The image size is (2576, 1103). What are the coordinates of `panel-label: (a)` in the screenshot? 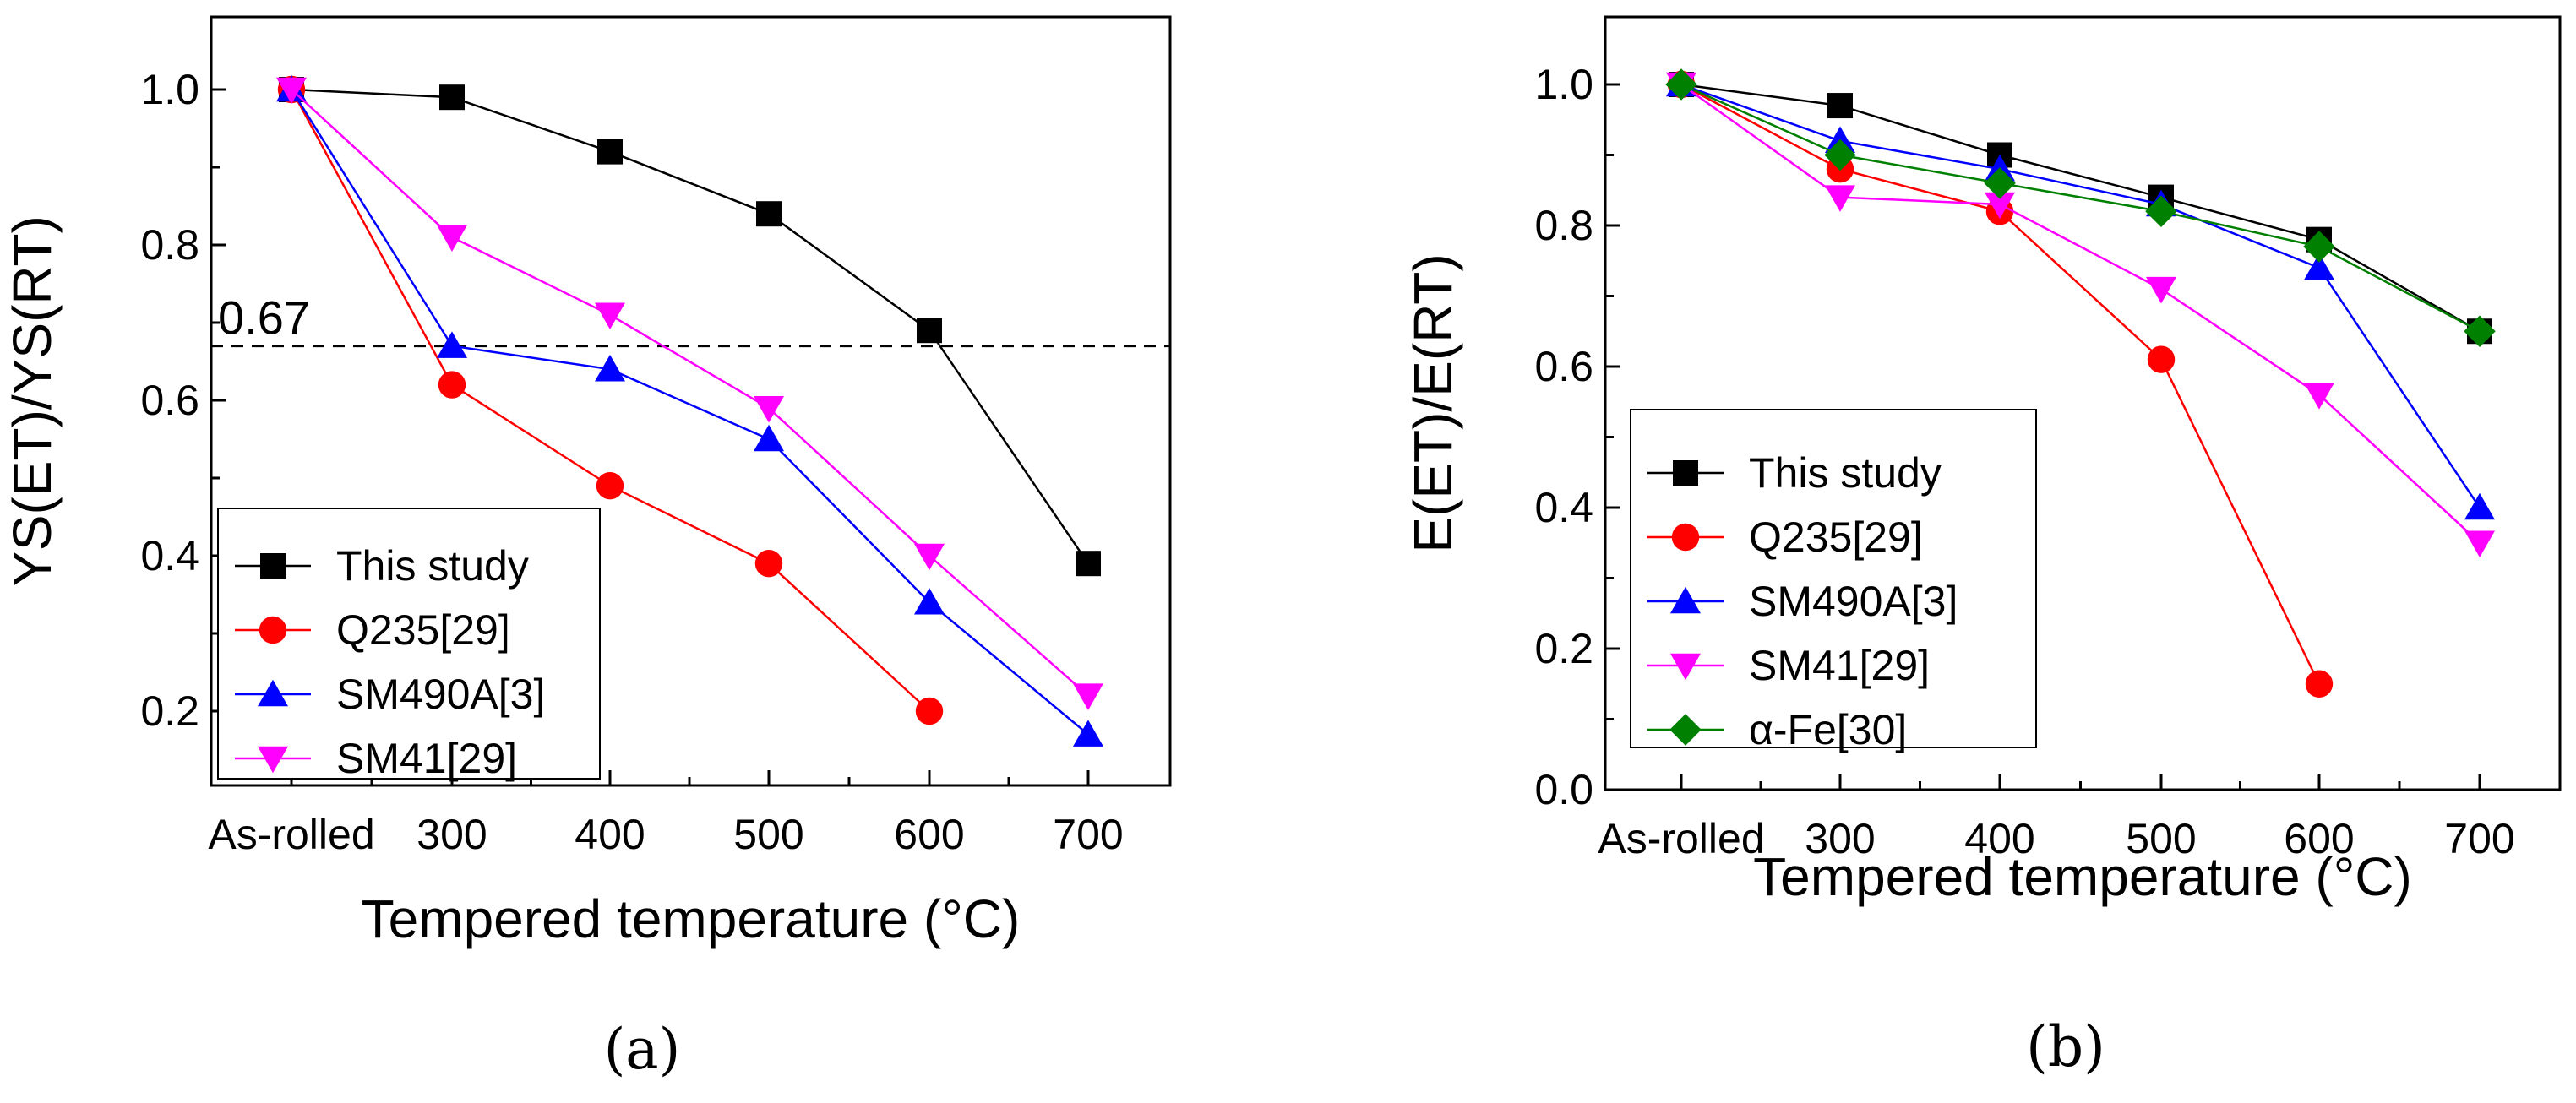 It's located at (642, 1049).